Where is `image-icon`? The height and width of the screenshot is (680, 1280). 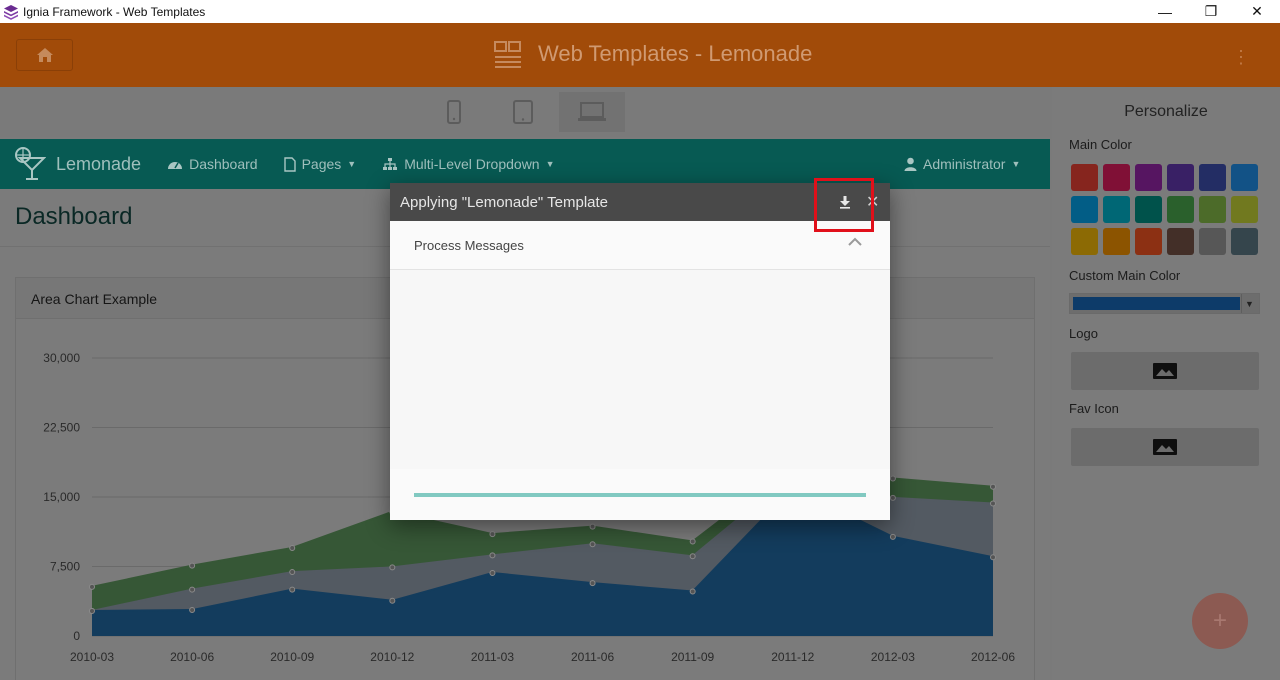 image-icon is located at coordinates (1165, 447).